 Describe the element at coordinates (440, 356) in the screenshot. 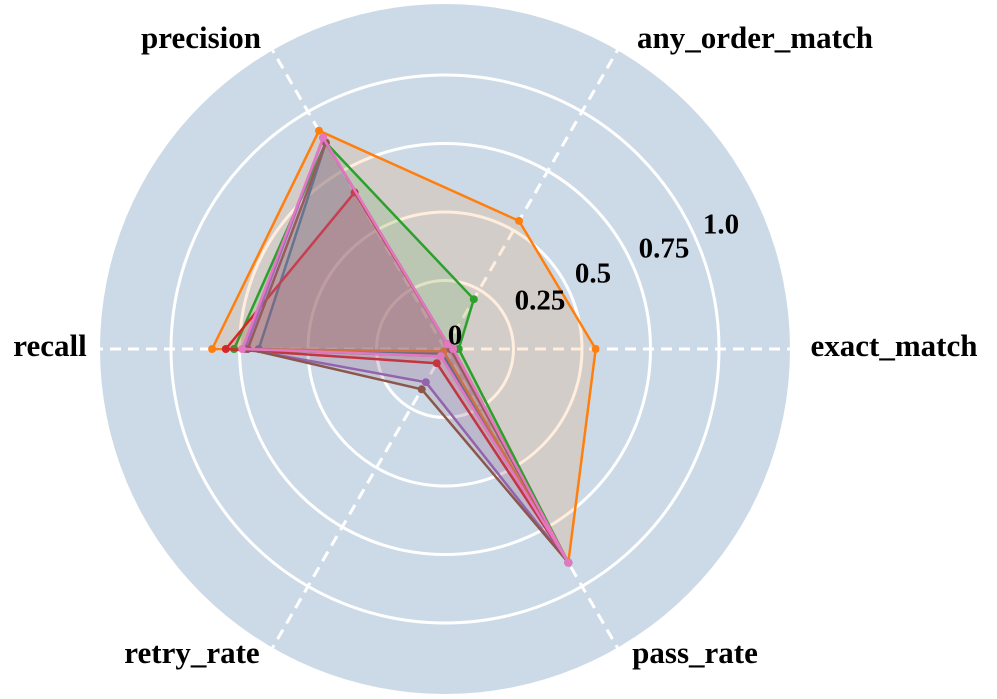

I see `data-point-6-retry_rate` at that location.